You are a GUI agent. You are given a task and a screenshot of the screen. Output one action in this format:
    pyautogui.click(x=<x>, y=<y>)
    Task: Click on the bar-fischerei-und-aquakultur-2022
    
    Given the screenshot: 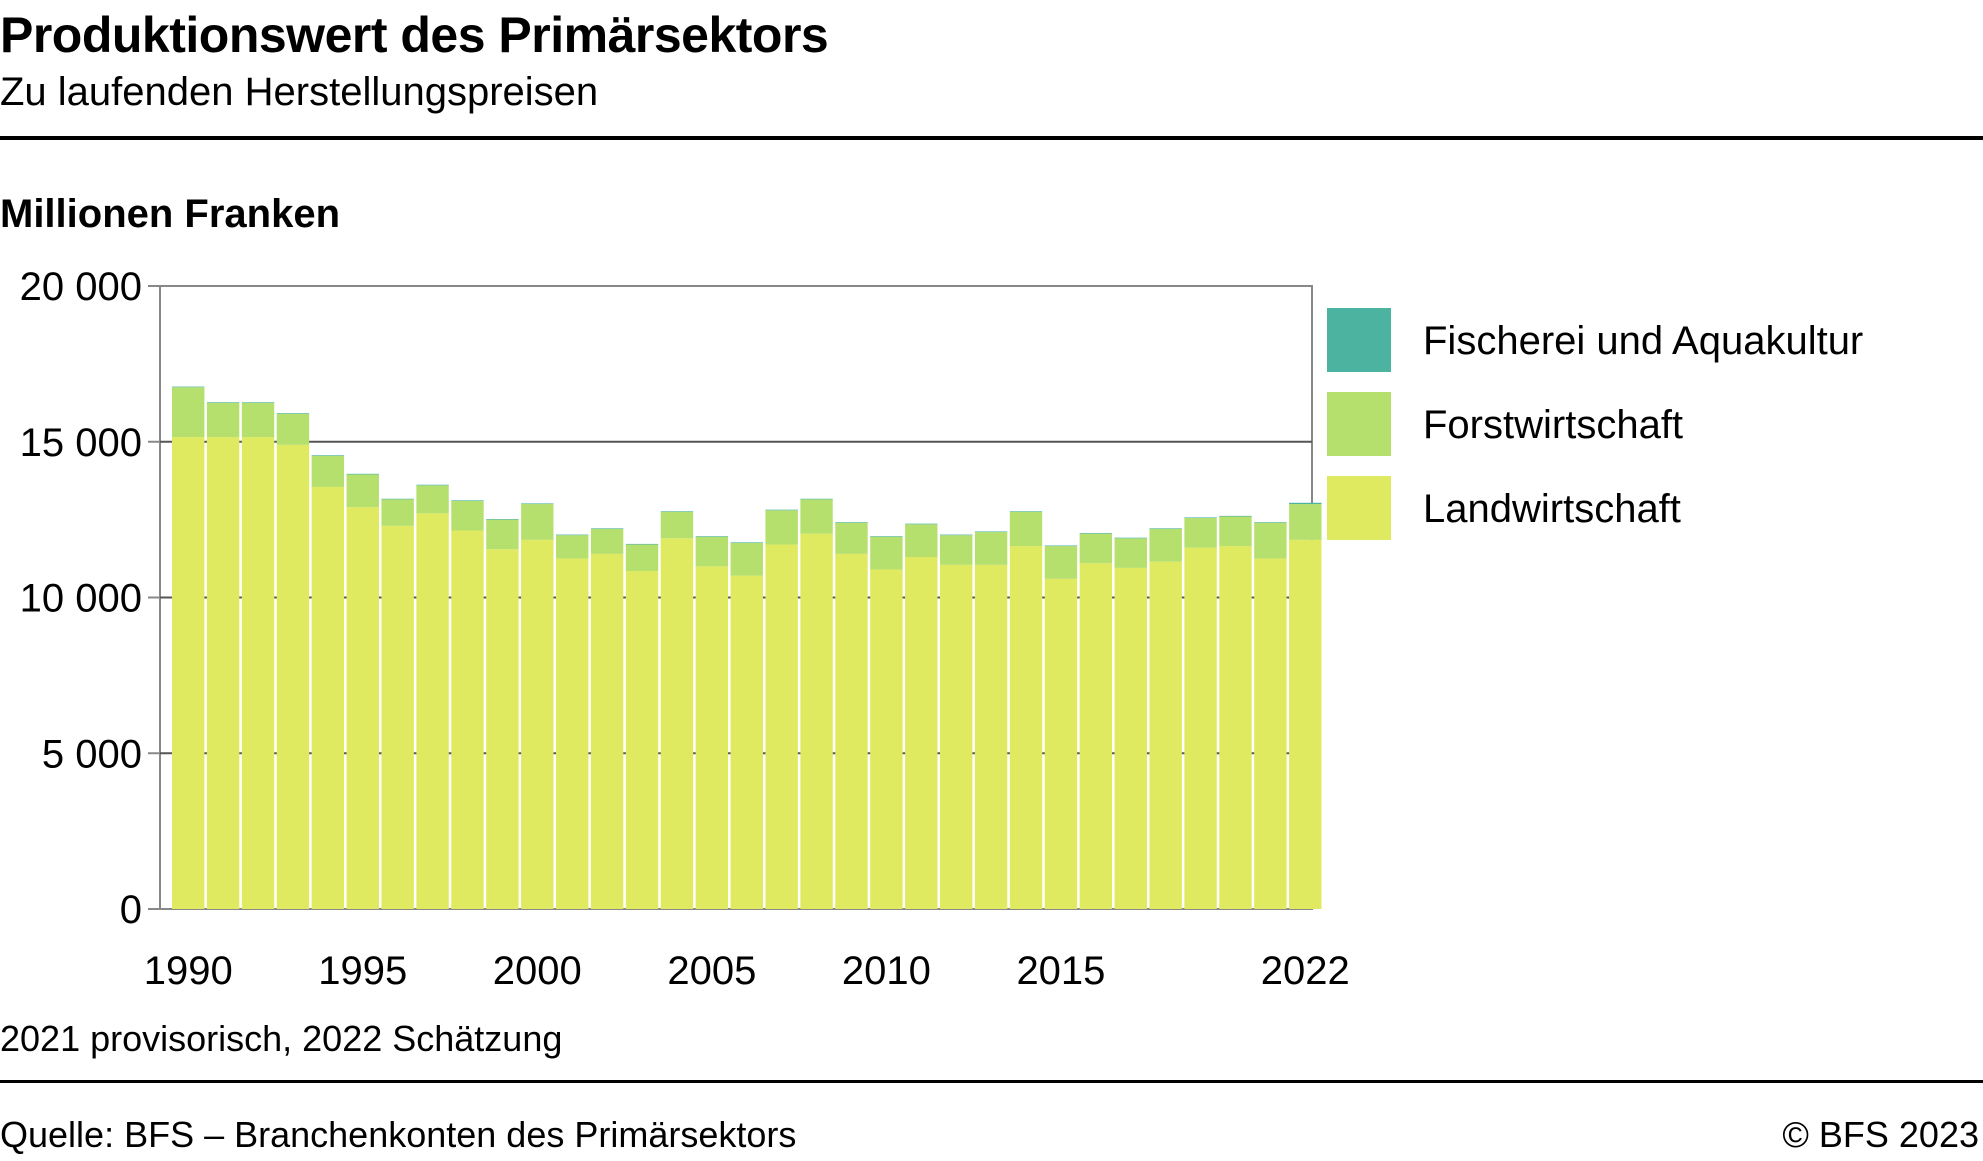 What is the action you would take?
    pyautogui.click(x=1305, y=503)
    